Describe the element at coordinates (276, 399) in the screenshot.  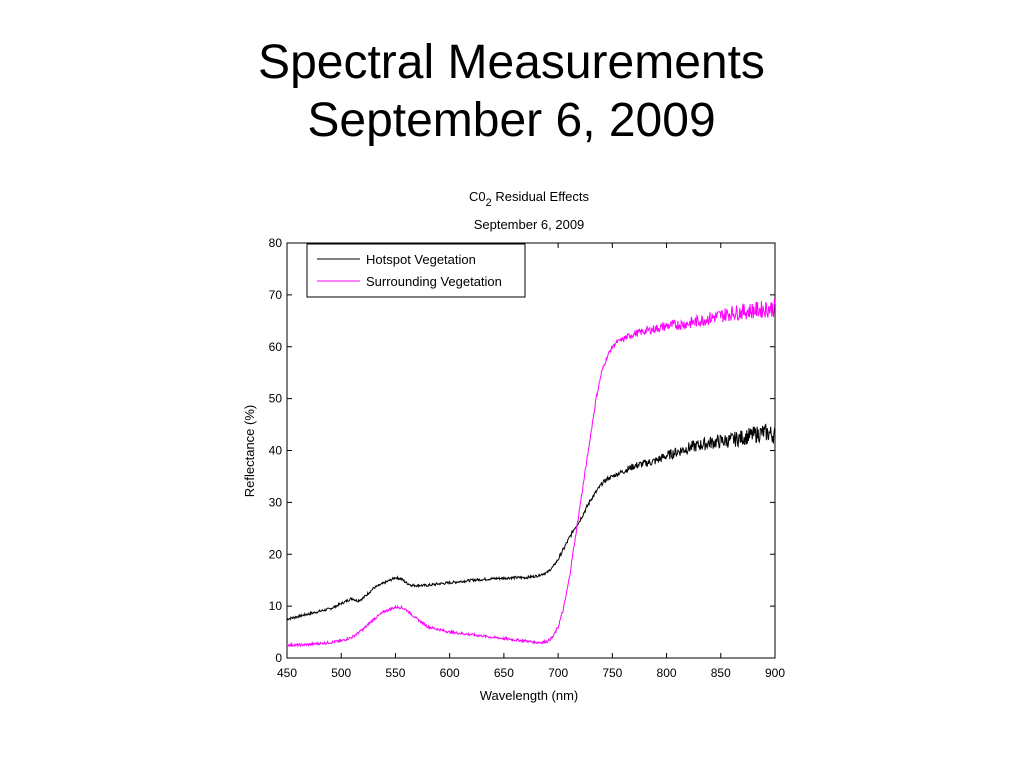
I see `y-tick-label: 50` at that location.